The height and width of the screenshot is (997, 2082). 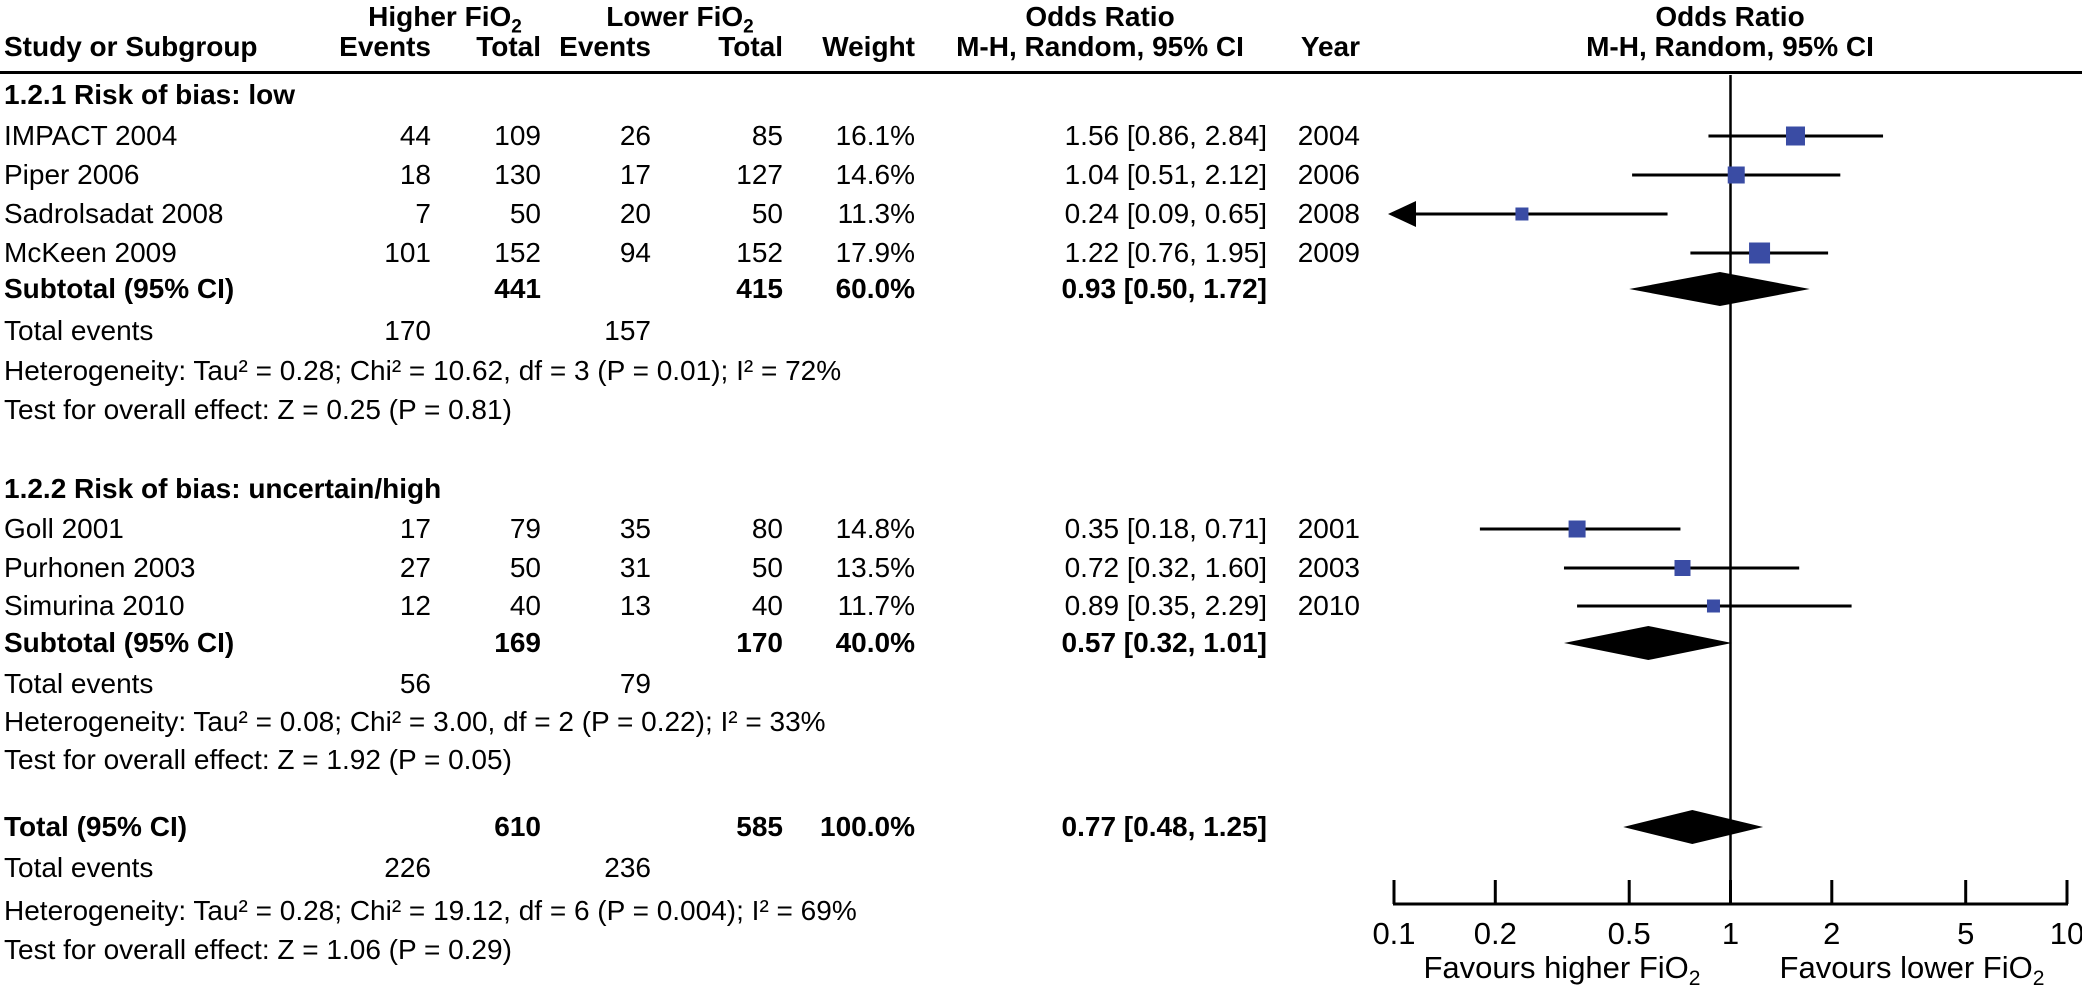 I want to click on total-lower: 152, so click(x=759, y=252).